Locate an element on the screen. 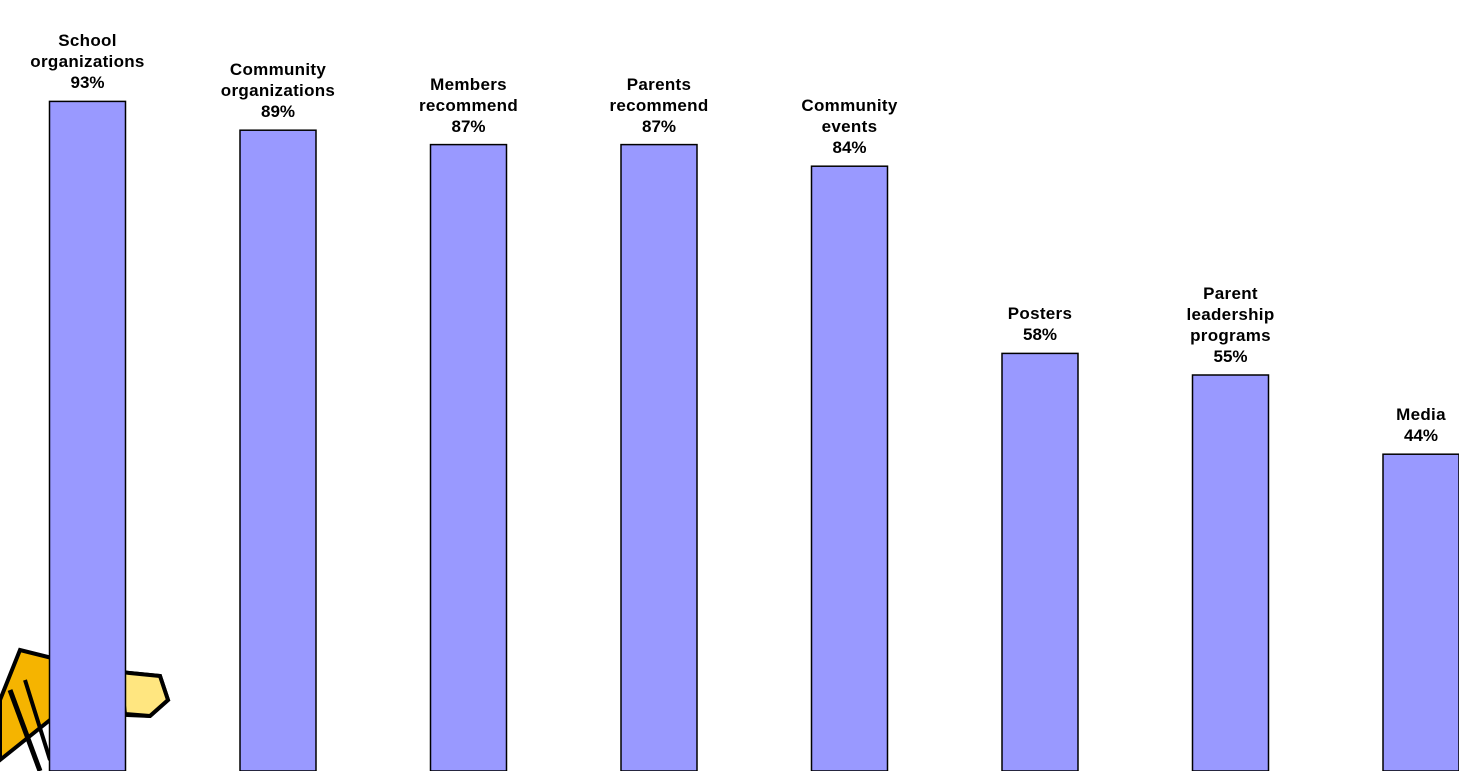 Image resolution: width=1459 pixels, height=771 pixels. category-label: Parent leadership programs is located at coordinates (1230, 314).